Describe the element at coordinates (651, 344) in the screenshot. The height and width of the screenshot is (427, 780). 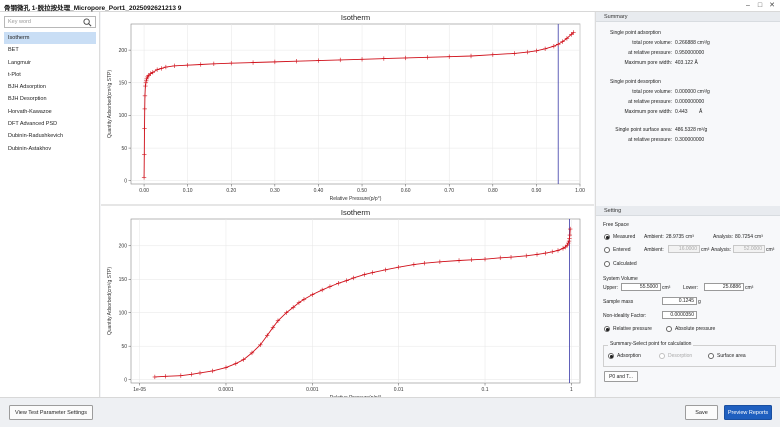
I see `summary-select-label: Summary-Select point for calculation` at that location.